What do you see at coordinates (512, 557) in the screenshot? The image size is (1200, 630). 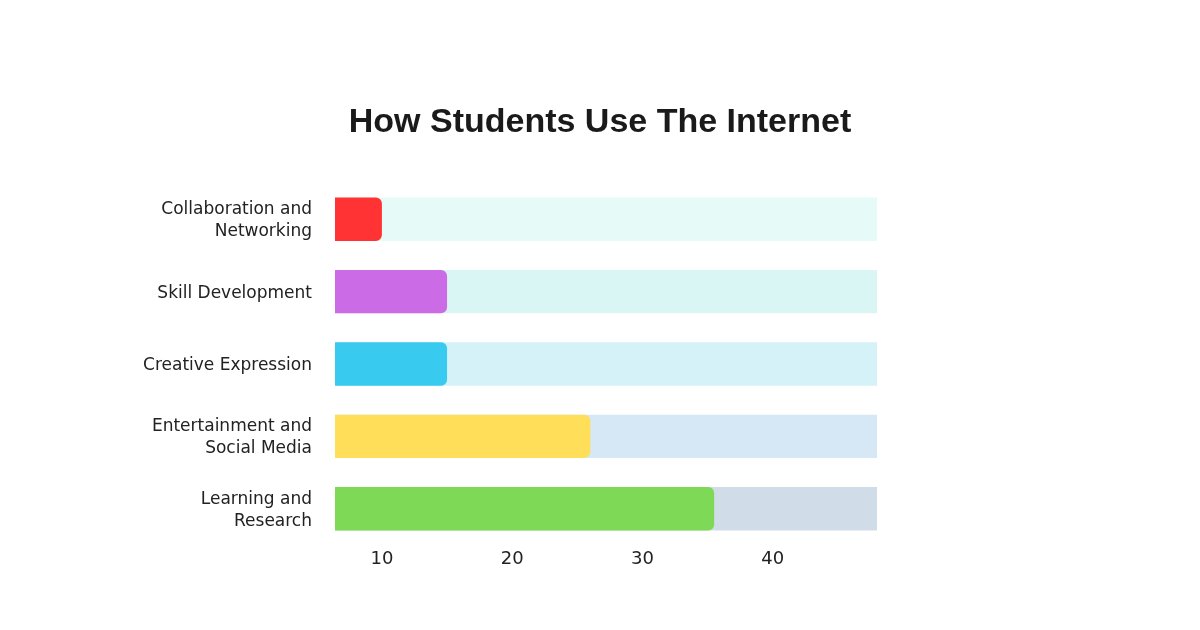 I see `x-tick-label: 20` at bounding box center [512, 557].